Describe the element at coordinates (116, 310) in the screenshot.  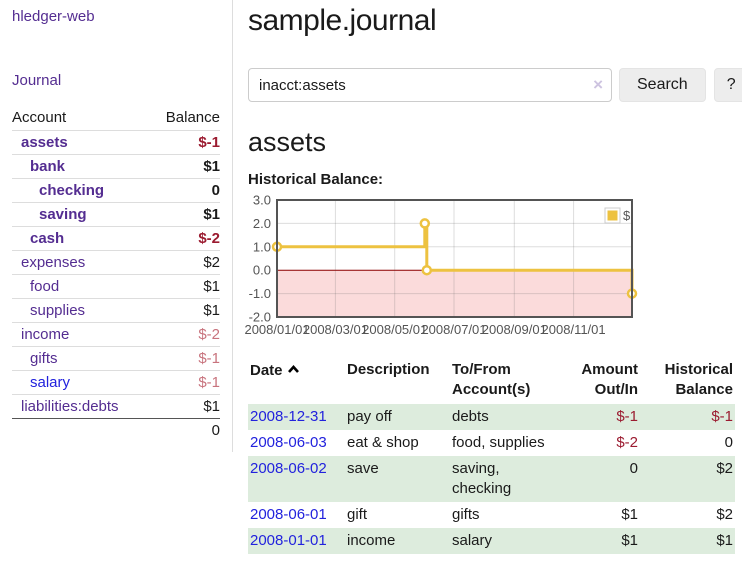
I see `account-row: supplies $1` at that location.